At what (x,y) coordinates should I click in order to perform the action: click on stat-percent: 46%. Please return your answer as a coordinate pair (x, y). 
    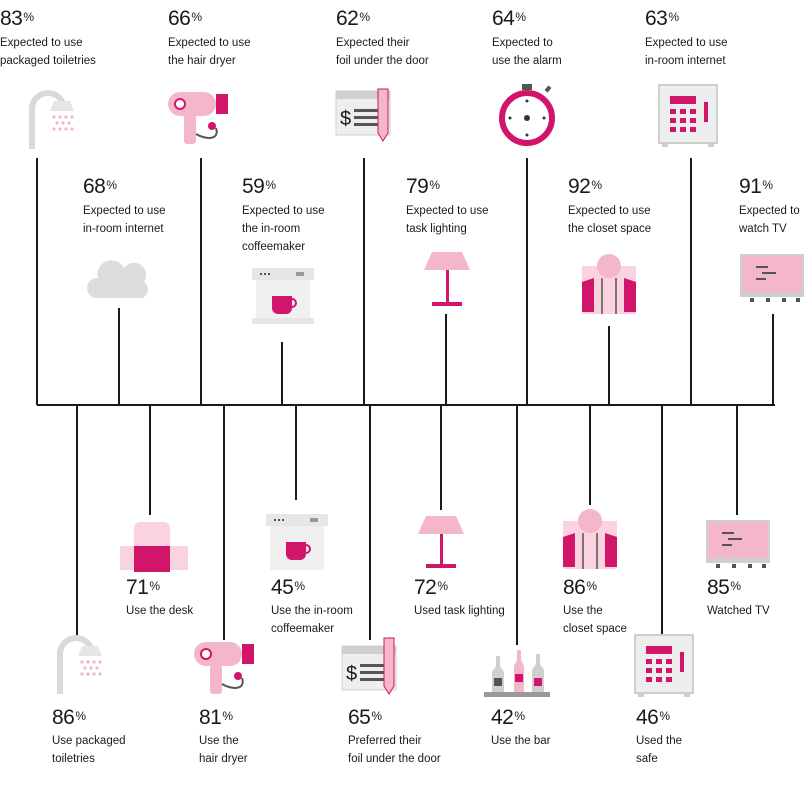
    Looking at the image, I should click on (653, 717).